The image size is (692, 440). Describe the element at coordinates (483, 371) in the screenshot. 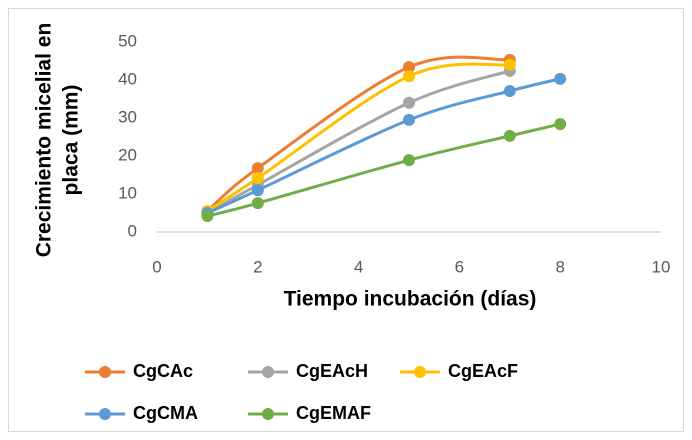

I see `legend-label: CgEAcF` at that location.